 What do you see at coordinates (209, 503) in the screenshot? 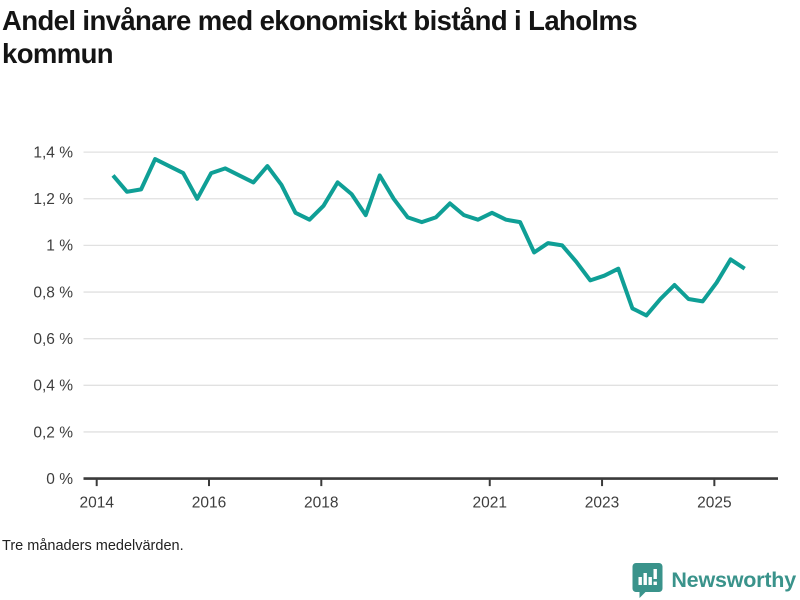
I see `x-axis-tick-label: 2016` at bounding box center [209, 503].